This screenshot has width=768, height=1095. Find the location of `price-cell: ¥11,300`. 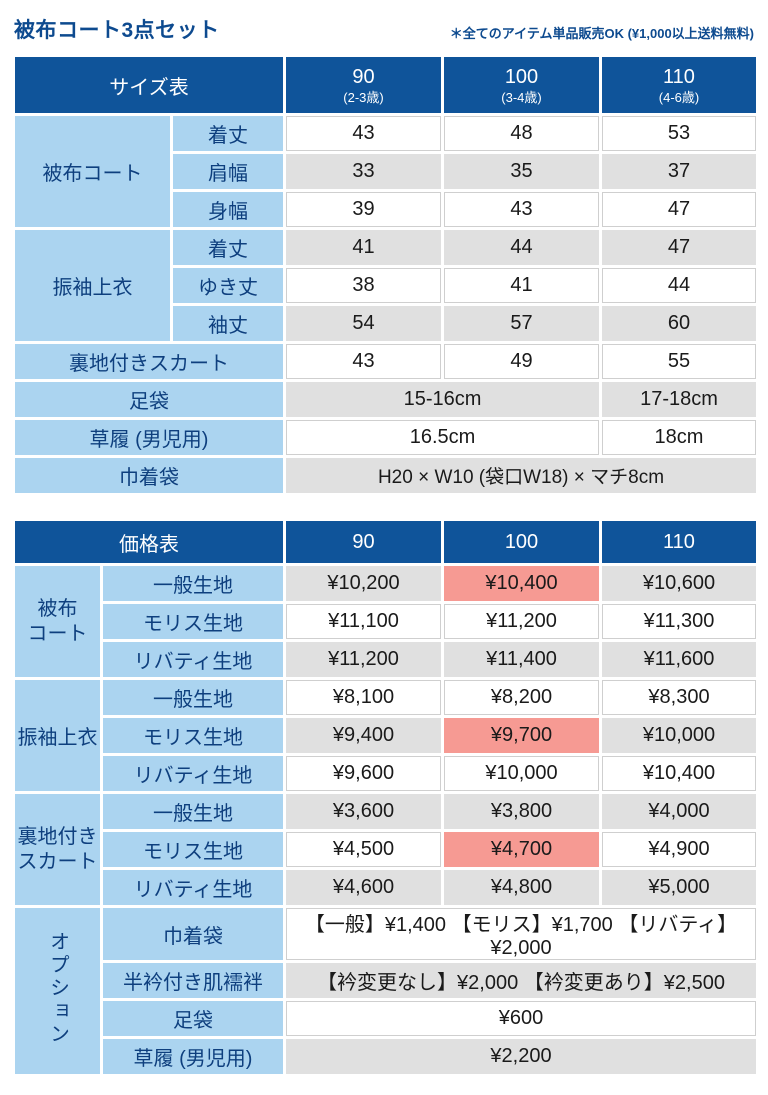

price-cell: ¥11,300 is located at coordinates (679, 621).